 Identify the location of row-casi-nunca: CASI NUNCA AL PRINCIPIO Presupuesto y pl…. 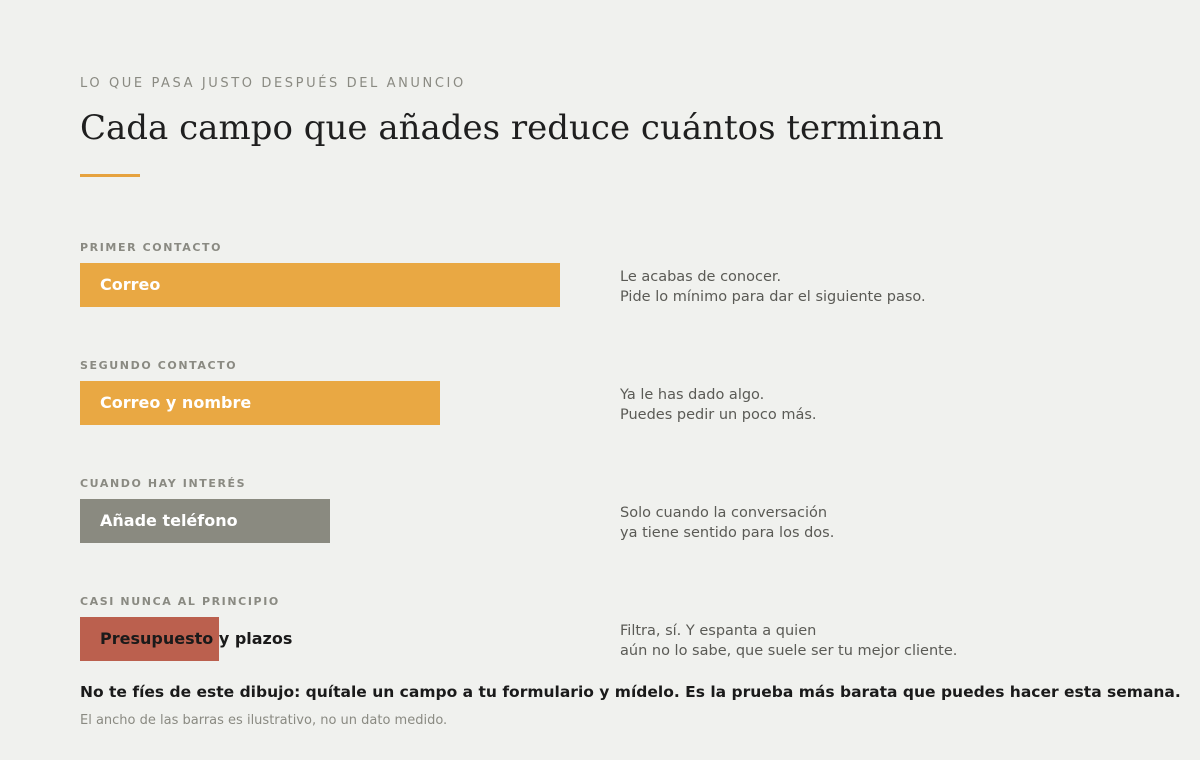
(600, 650).